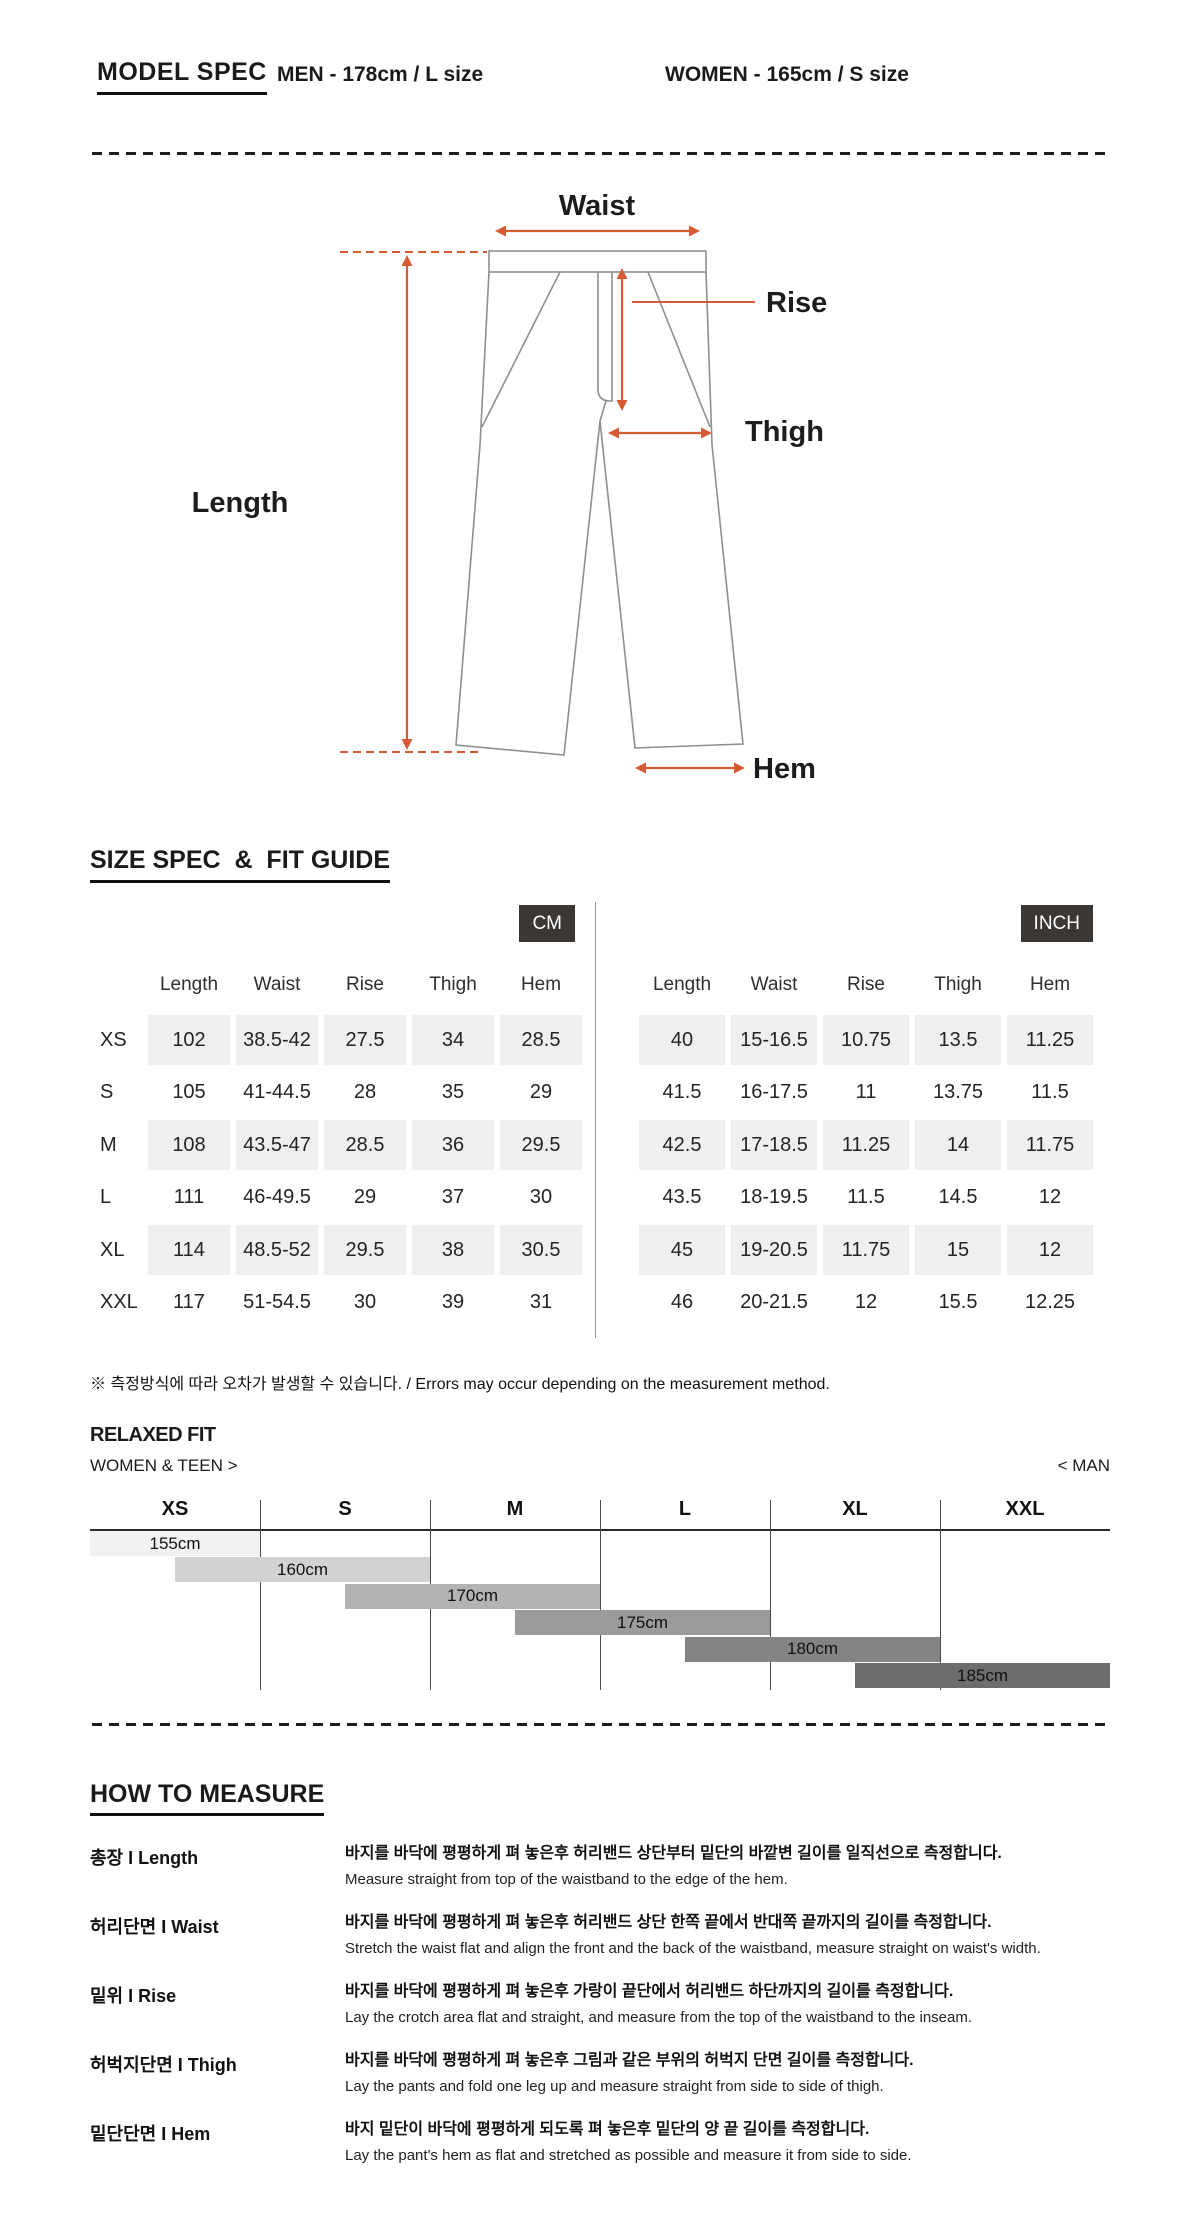 The image size is (1200, 2218). I want to click on length-label: Length, so click(240, 503).